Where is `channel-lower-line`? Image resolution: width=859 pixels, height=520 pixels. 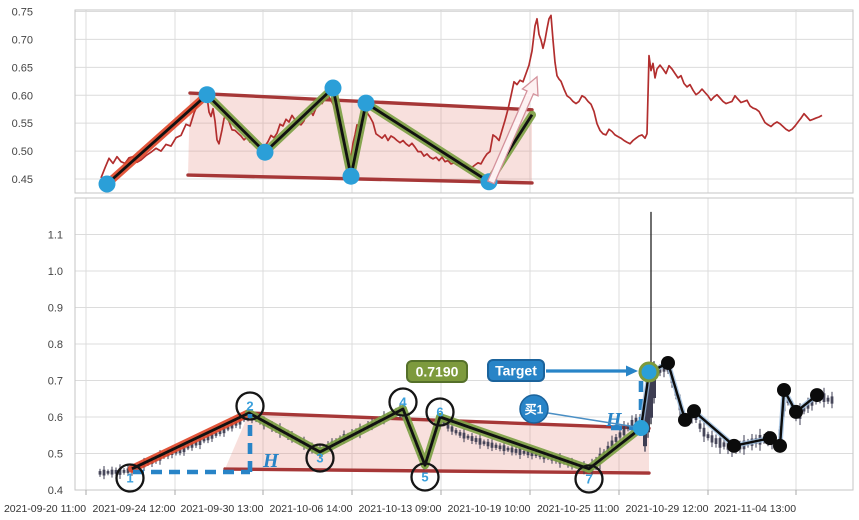
channel-lower-line is located at coordinates (360, 179).